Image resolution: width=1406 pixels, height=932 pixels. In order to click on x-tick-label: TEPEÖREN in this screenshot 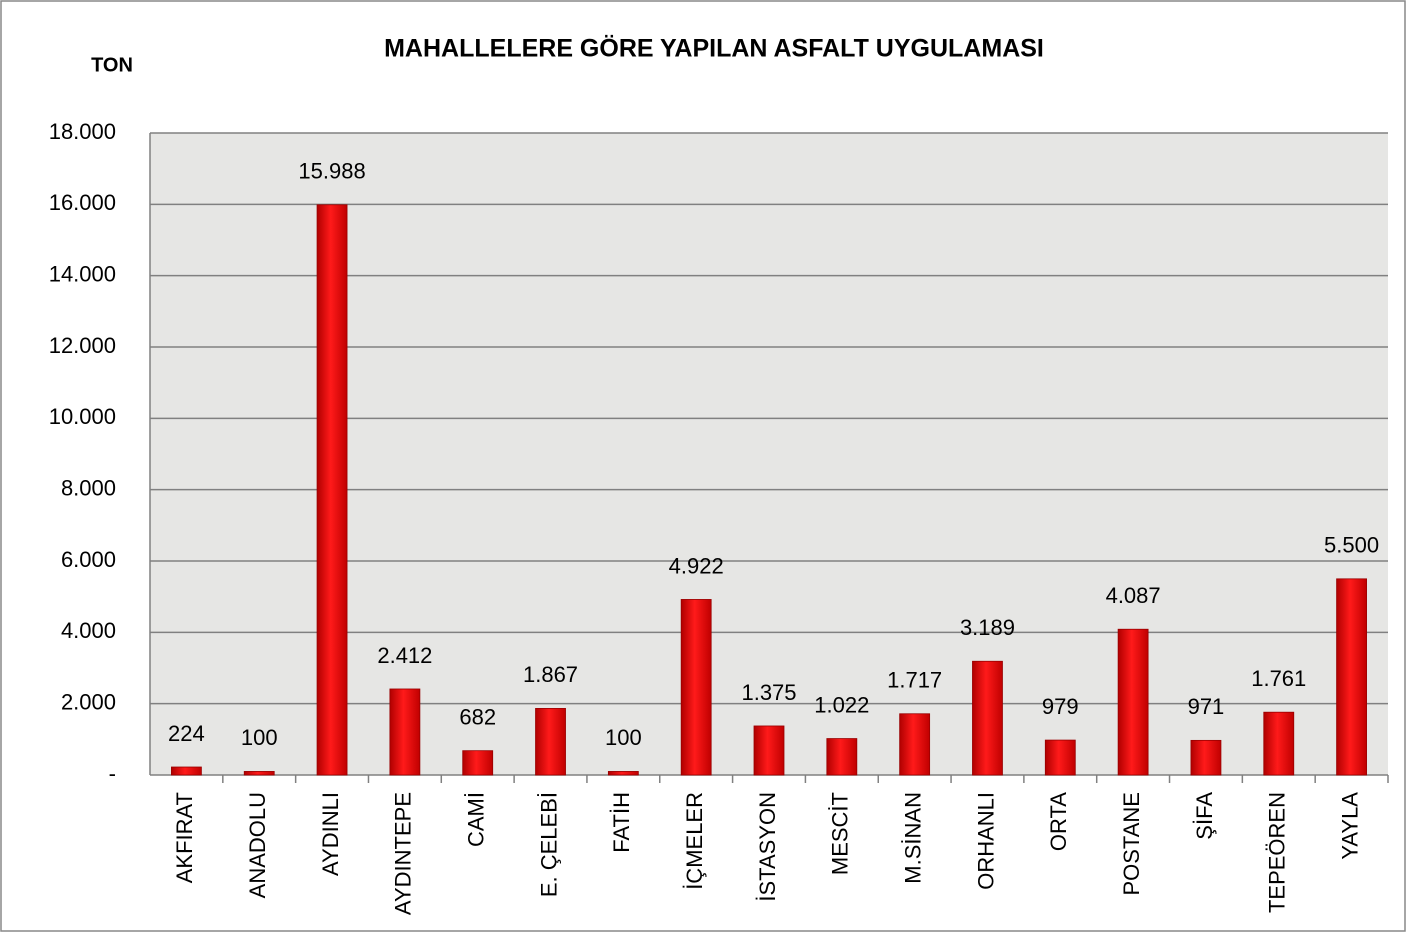, I will do `click(1277, 852)`.